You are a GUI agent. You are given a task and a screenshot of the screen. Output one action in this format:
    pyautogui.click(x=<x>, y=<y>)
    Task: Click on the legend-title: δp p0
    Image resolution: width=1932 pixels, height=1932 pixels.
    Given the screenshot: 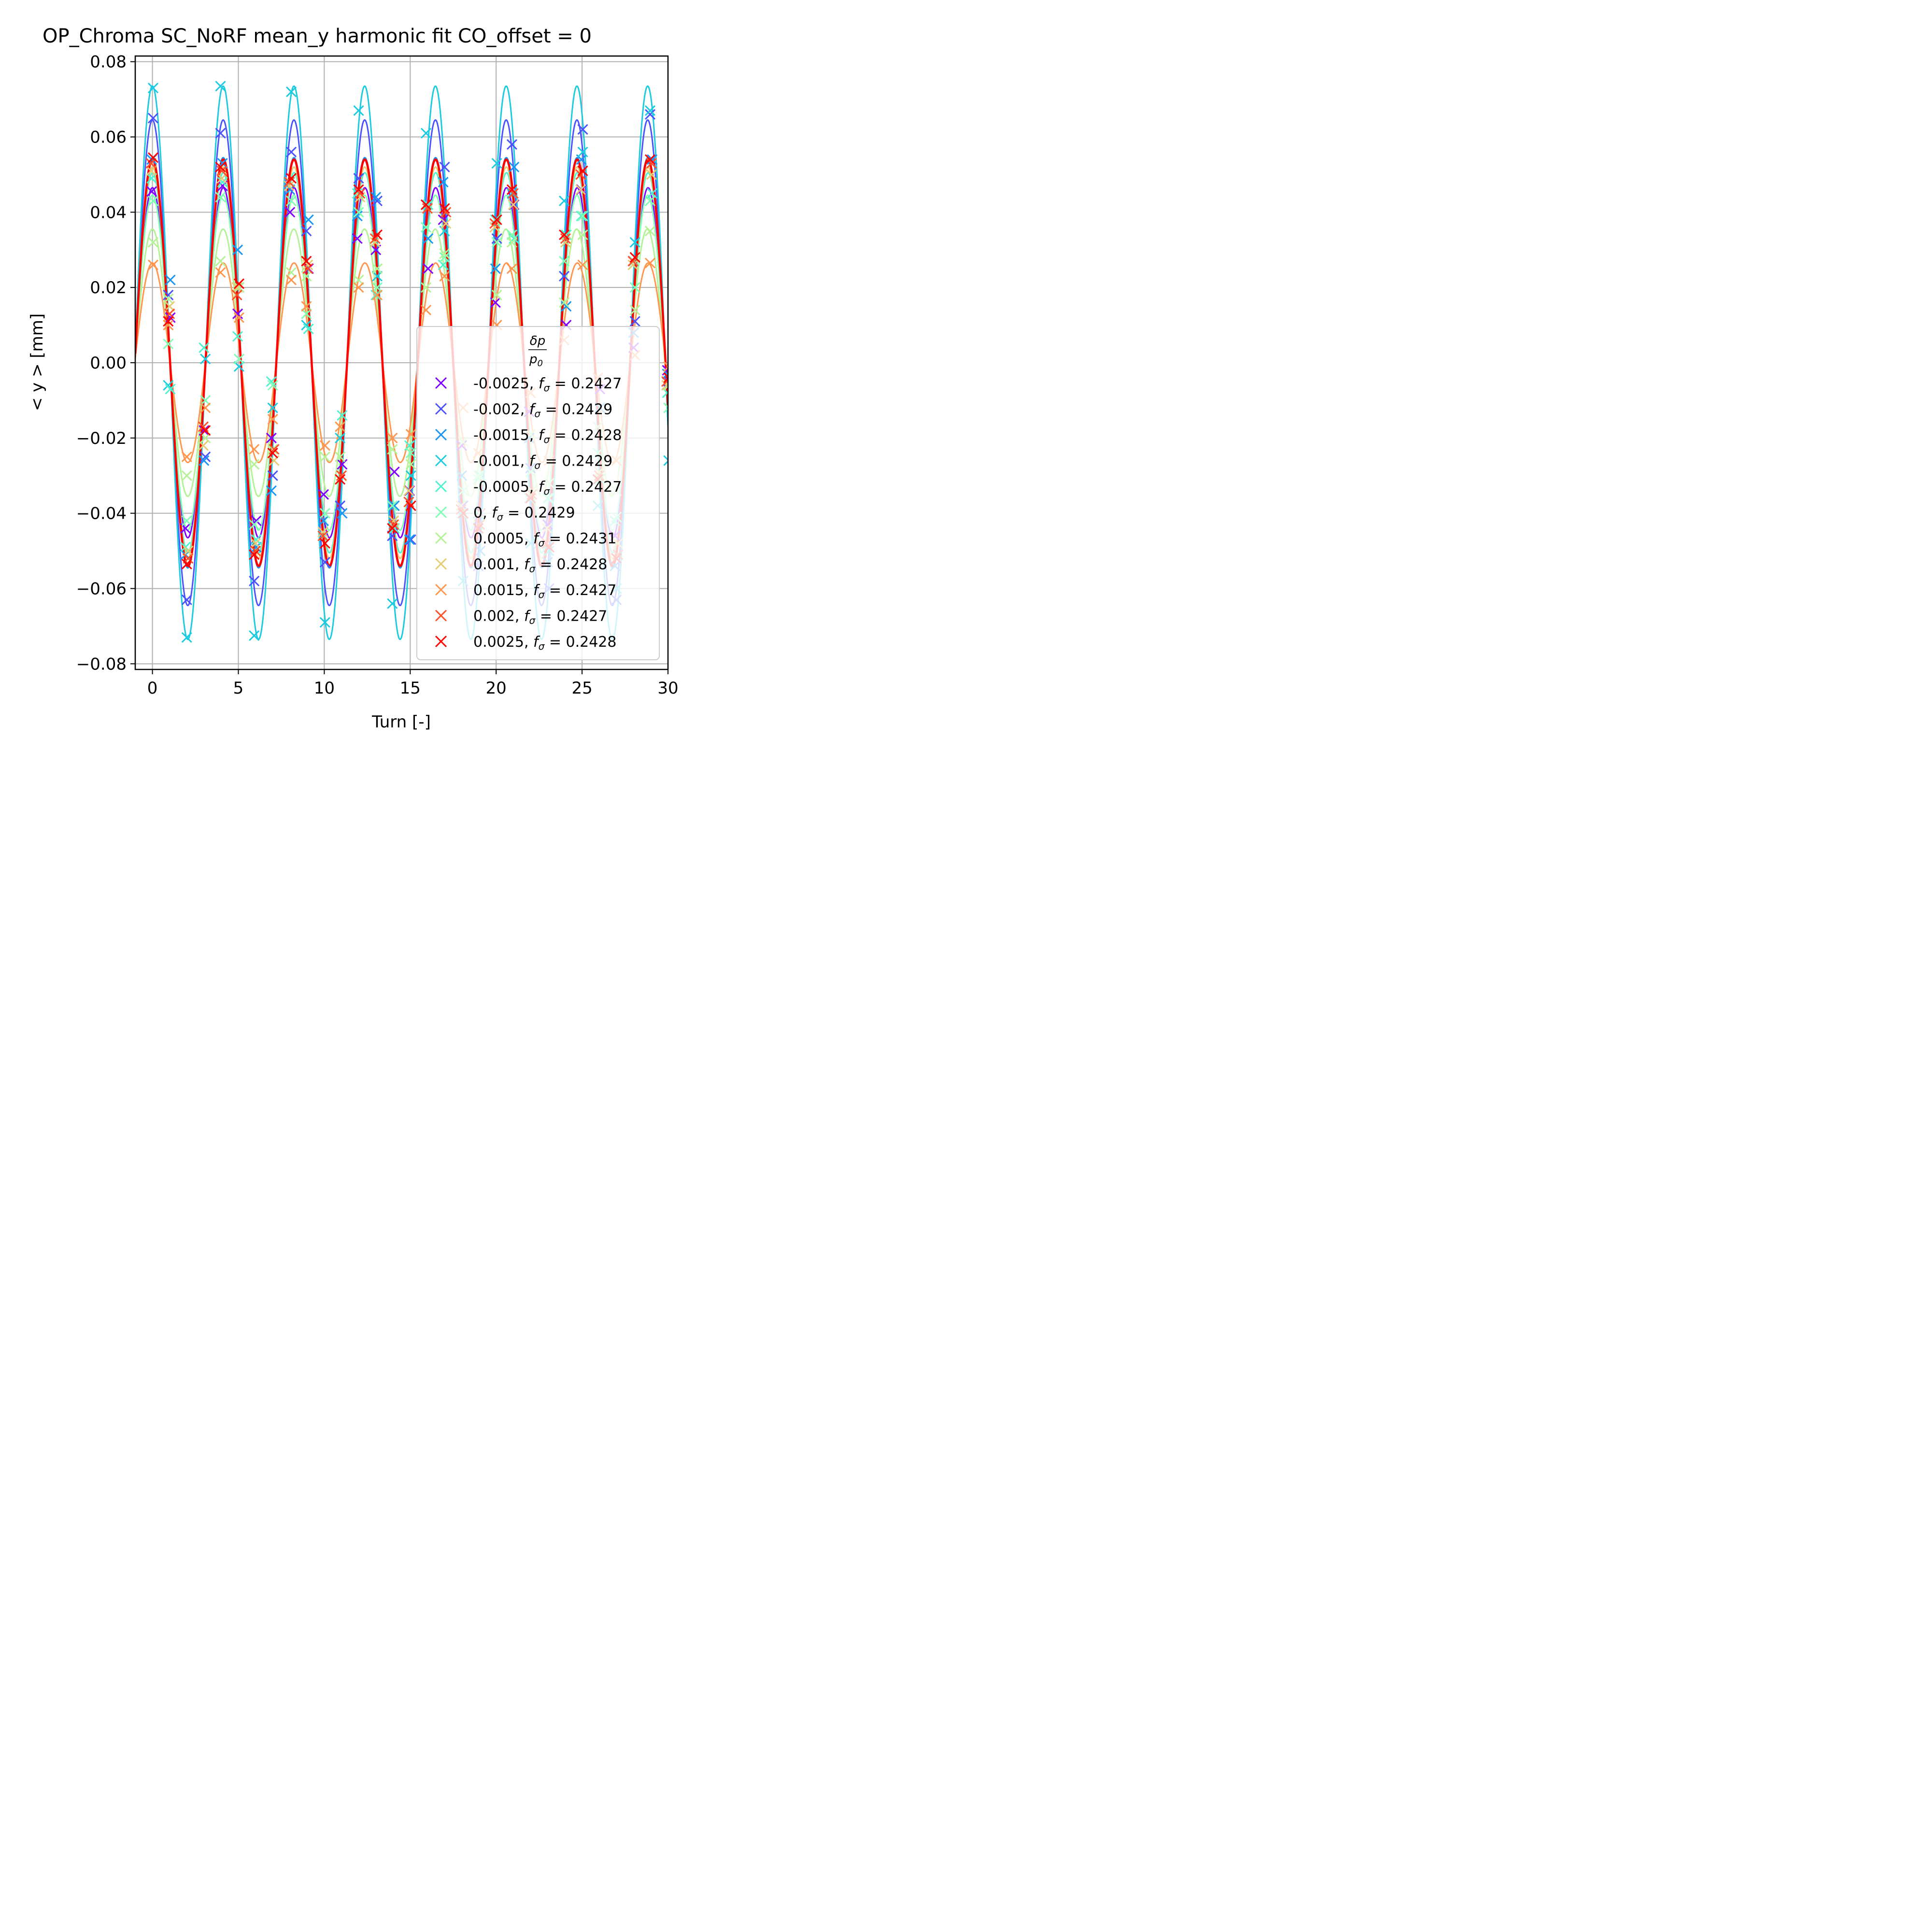 What is the action you would take?
    pyautogui.click(x=537, y=351)
    